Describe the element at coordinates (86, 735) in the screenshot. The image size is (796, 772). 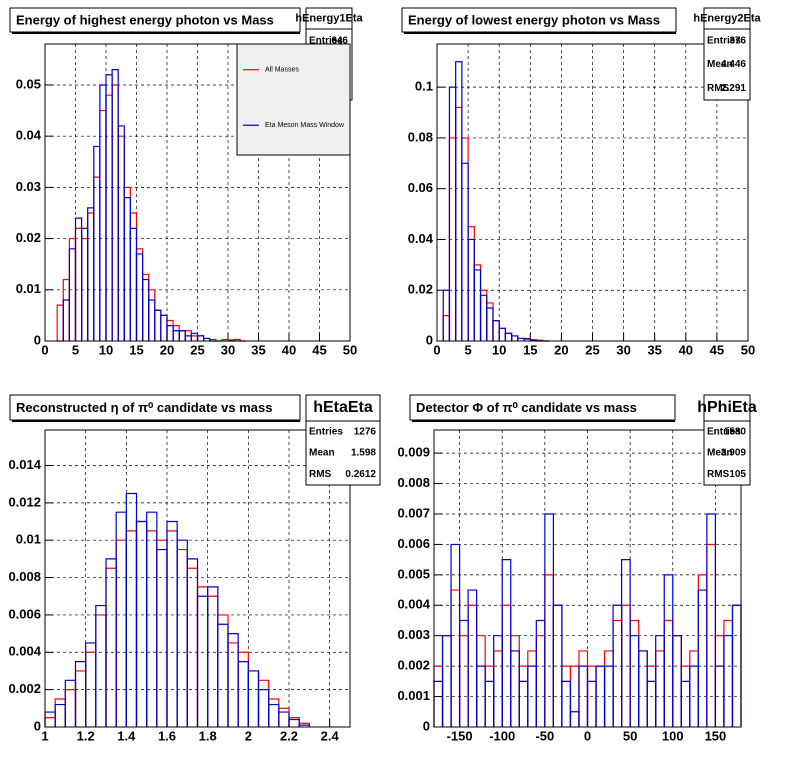
I see `x-tick-label: 1.2` at that location.